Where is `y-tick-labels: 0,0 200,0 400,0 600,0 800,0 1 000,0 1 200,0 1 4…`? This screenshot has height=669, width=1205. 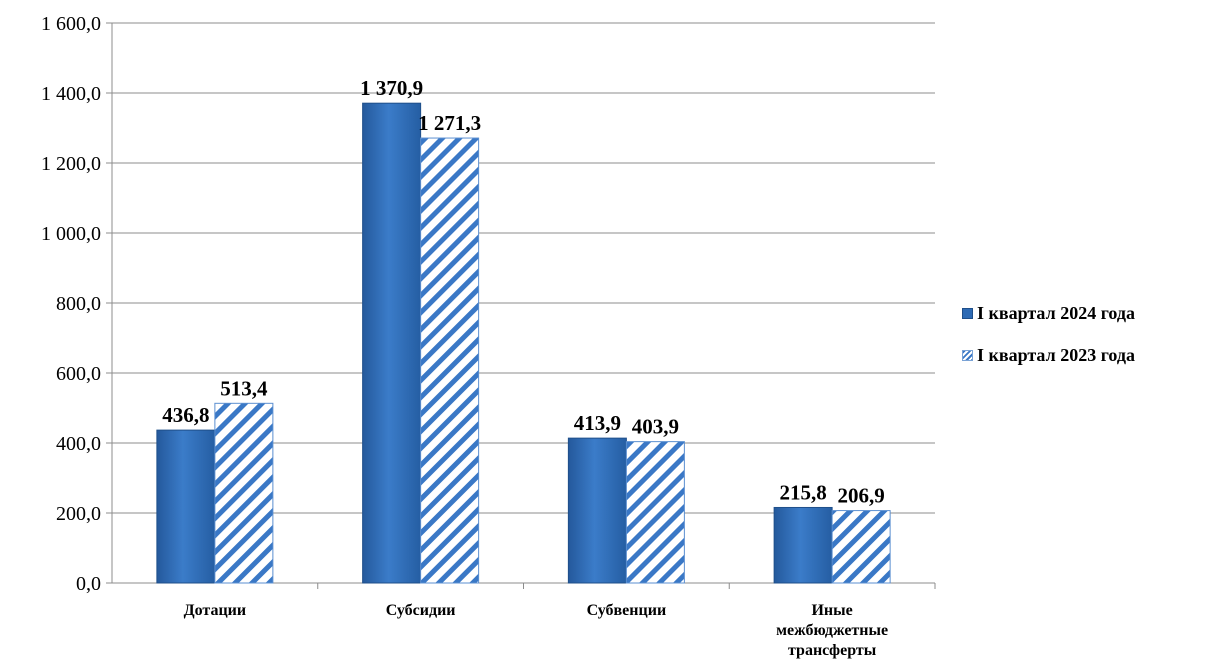 y-tick-labels: 0,0 200,0 400,0 600,0 800,0 1 000,0 1 200,0 1 4… is located at coordinates (71, 304).